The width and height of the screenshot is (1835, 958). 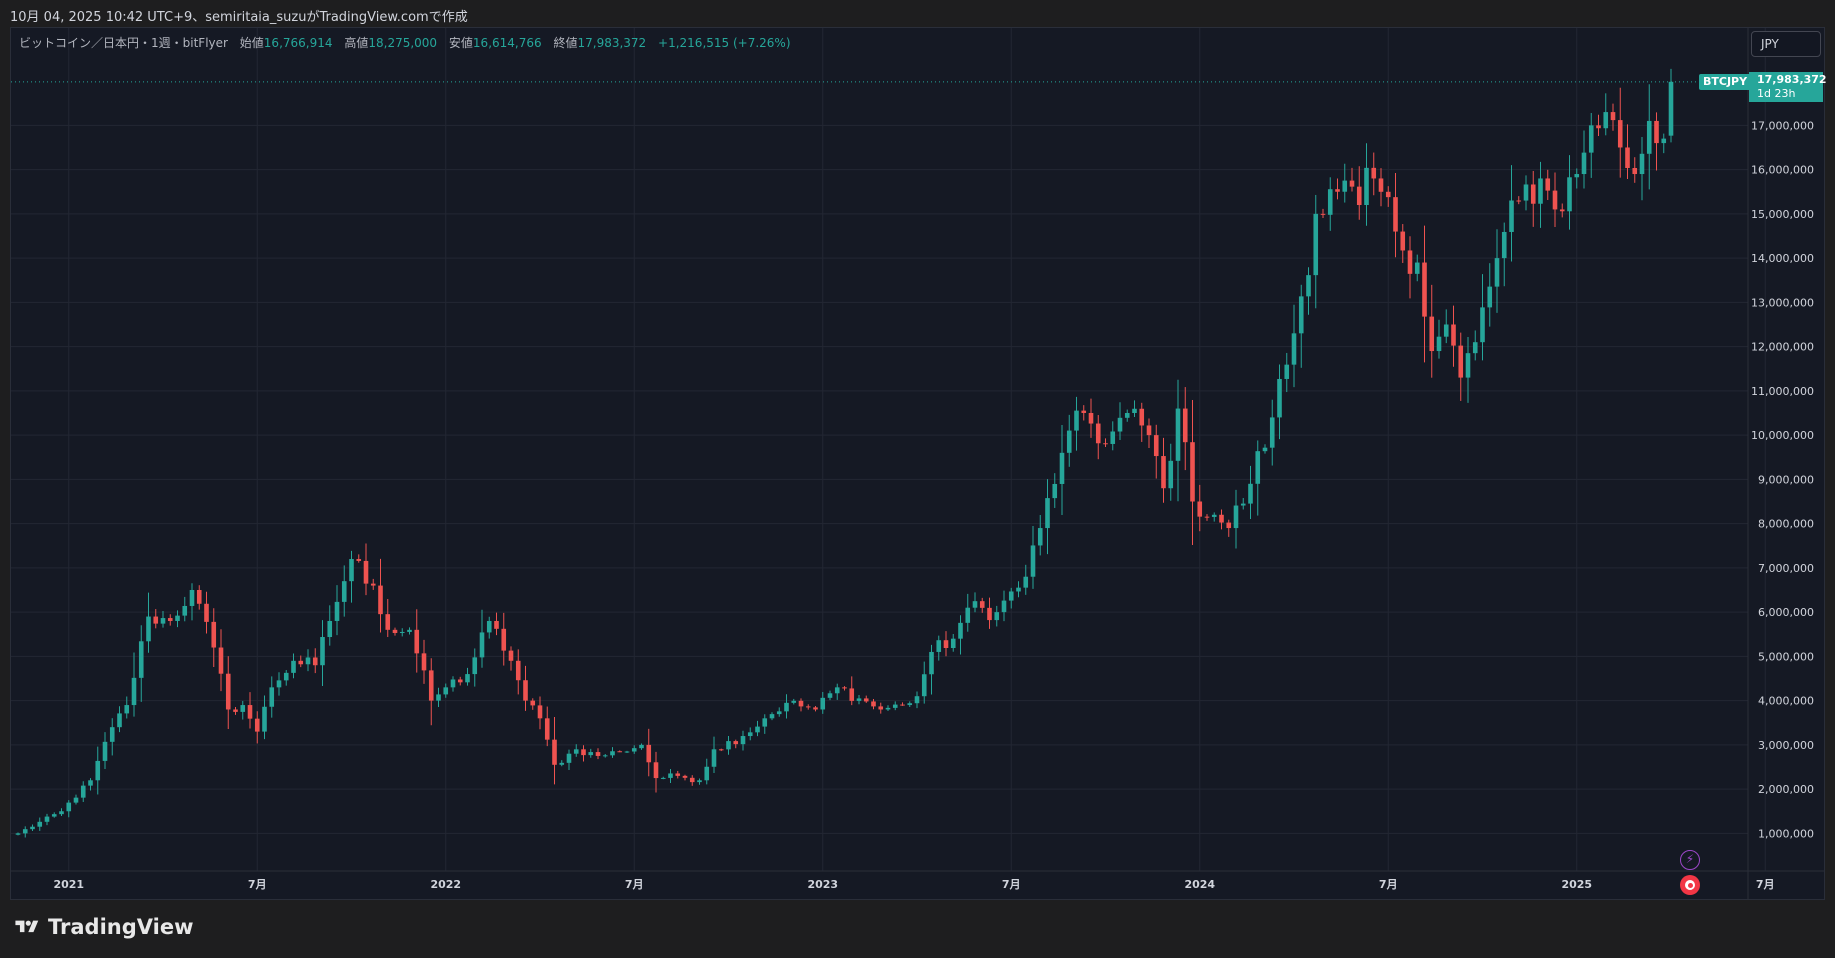 What do you see at coordinates (1782, 170) in the screenshot?
I see `y-tick-label: 16,000,000` at bounding box center [1782, 170].